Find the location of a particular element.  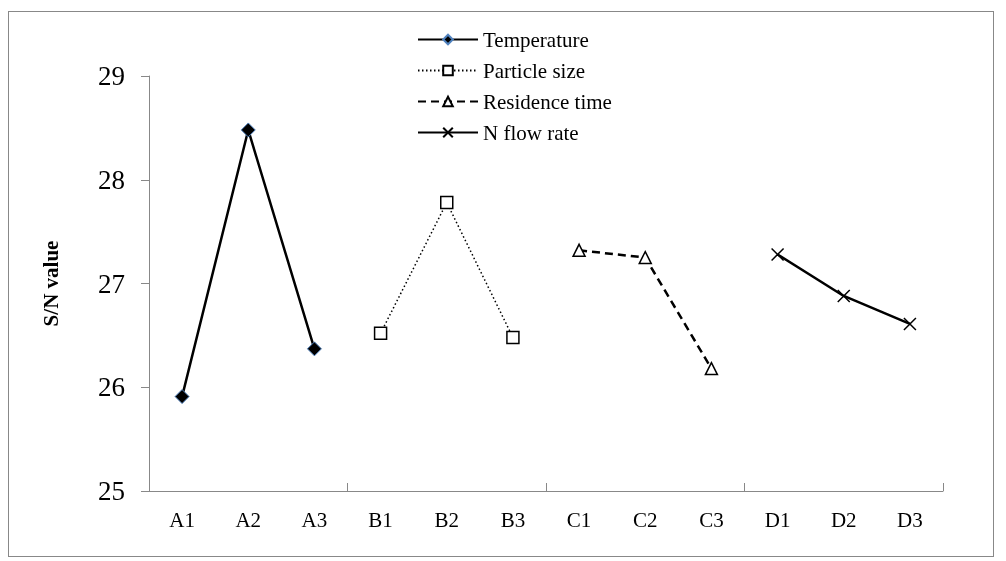

y-tick-label: 28 is located at coordinates (111, 179).